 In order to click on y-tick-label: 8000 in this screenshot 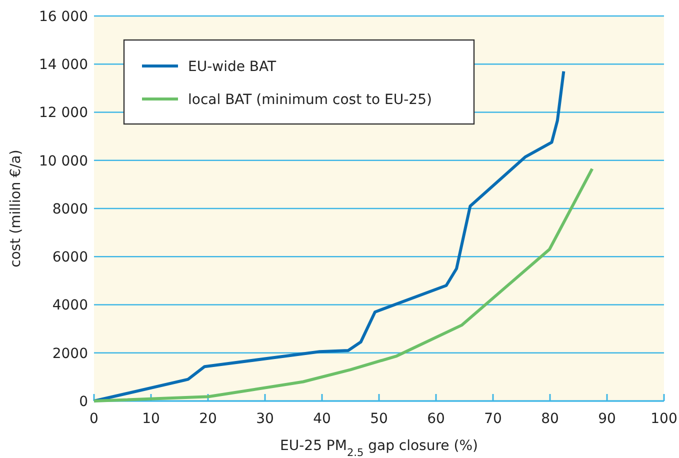, I will do `click(70, 209)`.